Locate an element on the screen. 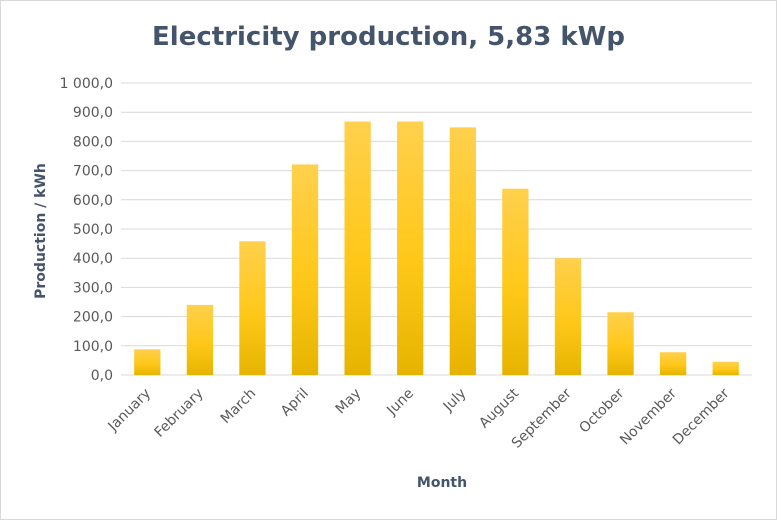  bar-march is located at coordinates (252, 308).